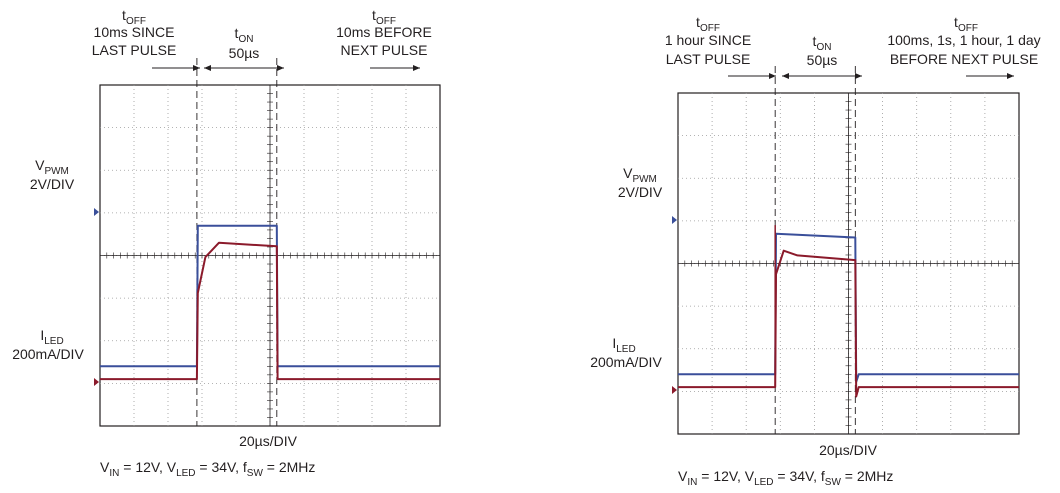  Describe the element at coordinates (207, 68) in the screenshot. I see `left-arrow-ton-head-left` at that location.